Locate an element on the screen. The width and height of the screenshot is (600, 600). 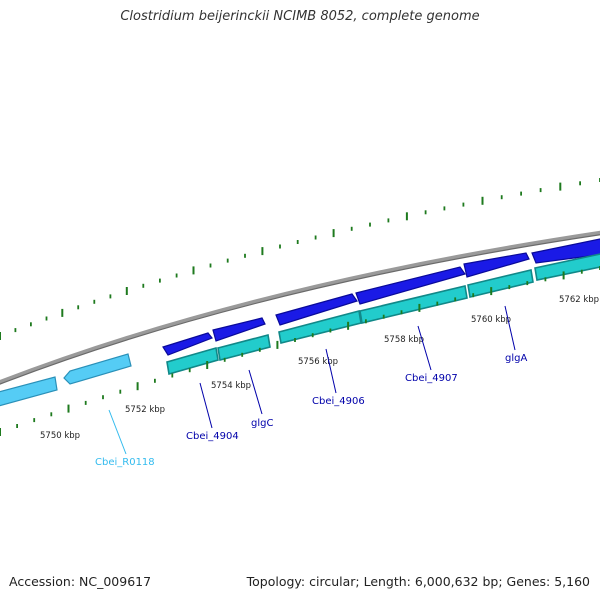
accession-label: Accession: NC_009617 is located at coordinates (80, 581).